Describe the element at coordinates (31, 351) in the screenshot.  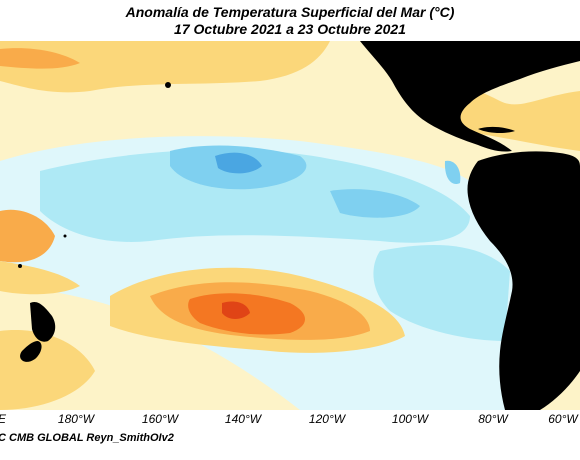
I see `land-new-zealand-south` at that location.